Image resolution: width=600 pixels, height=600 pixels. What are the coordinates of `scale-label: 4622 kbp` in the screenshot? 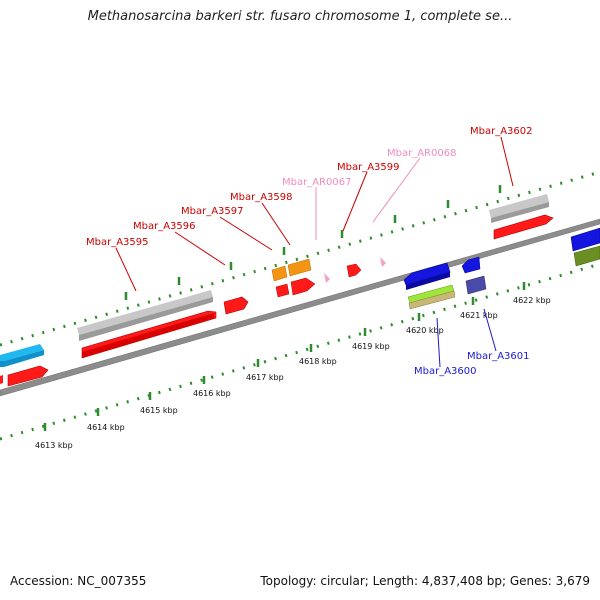 It's located at (532, 300).